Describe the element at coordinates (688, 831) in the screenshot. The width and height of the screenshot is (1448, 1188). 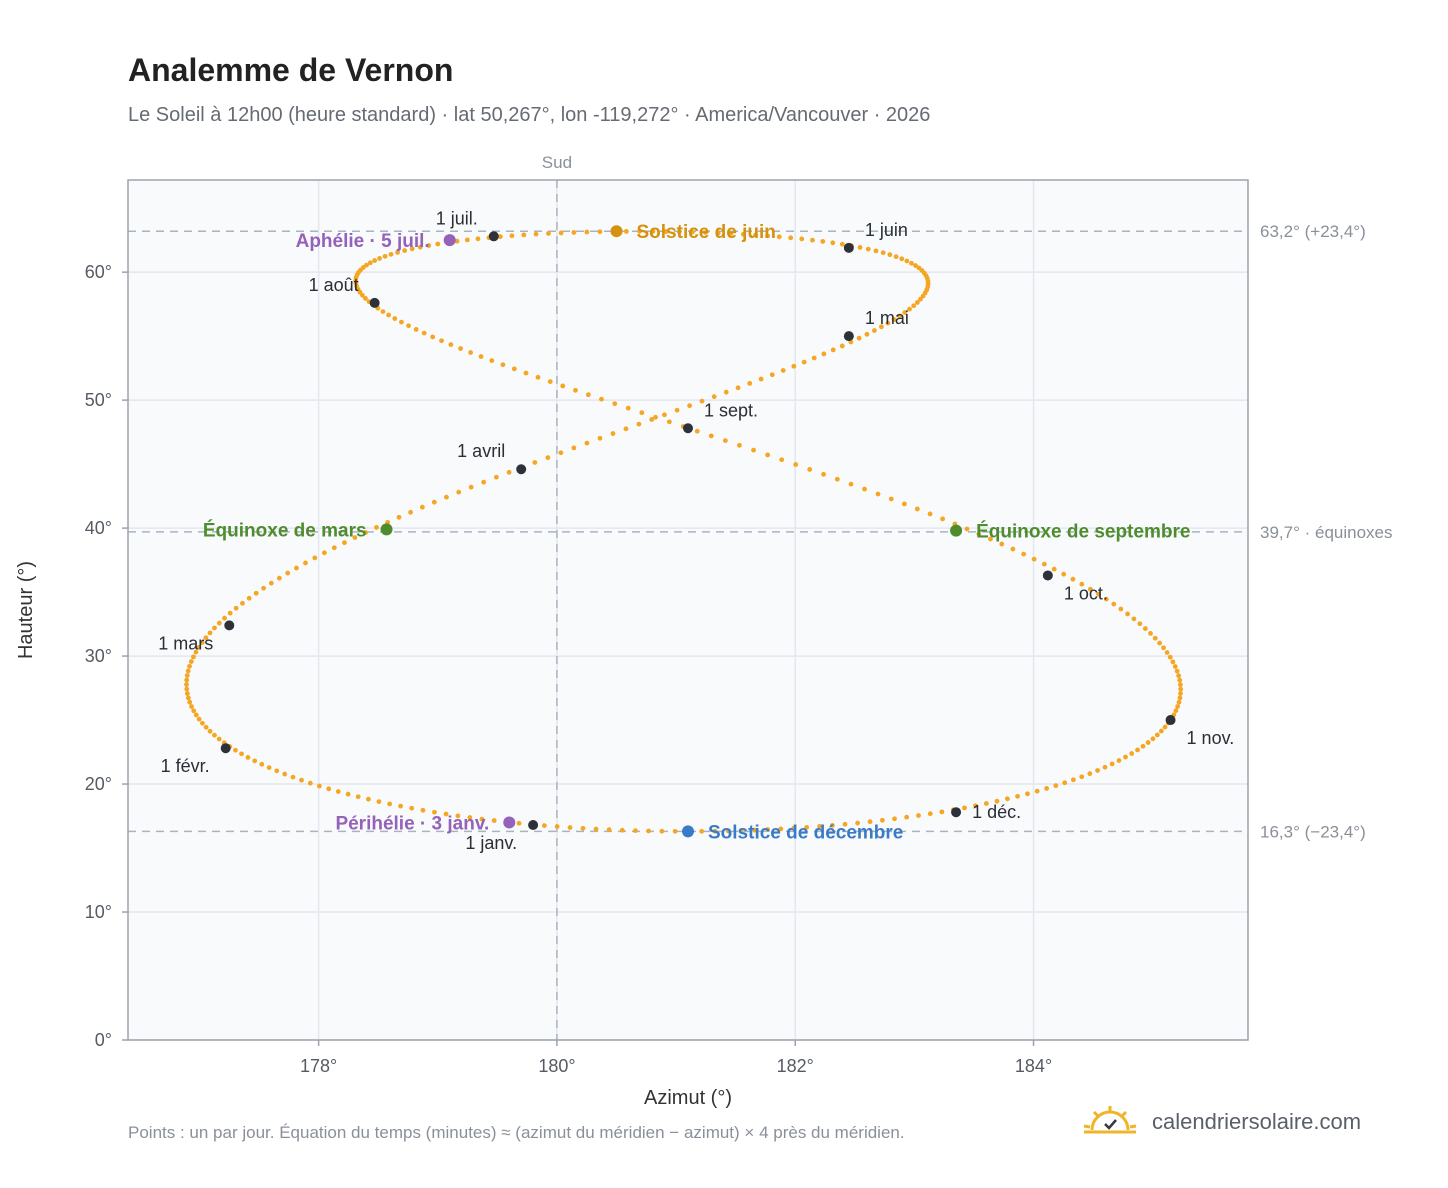
I see `event-marker` at that location.